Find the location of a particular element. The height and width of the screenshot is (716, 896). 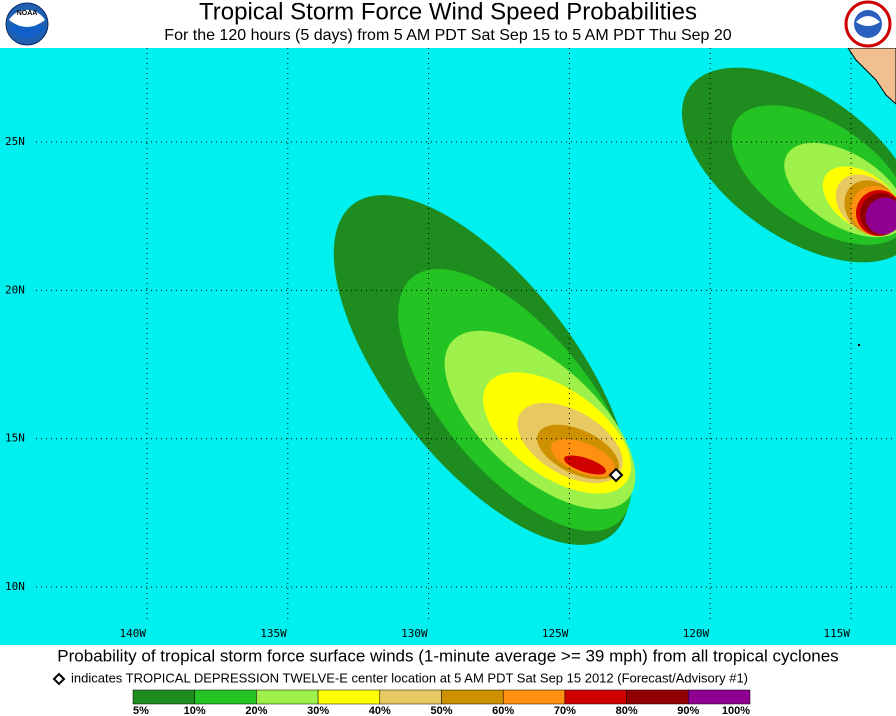

legend-label: 70% is located at coordinates (565, 710).